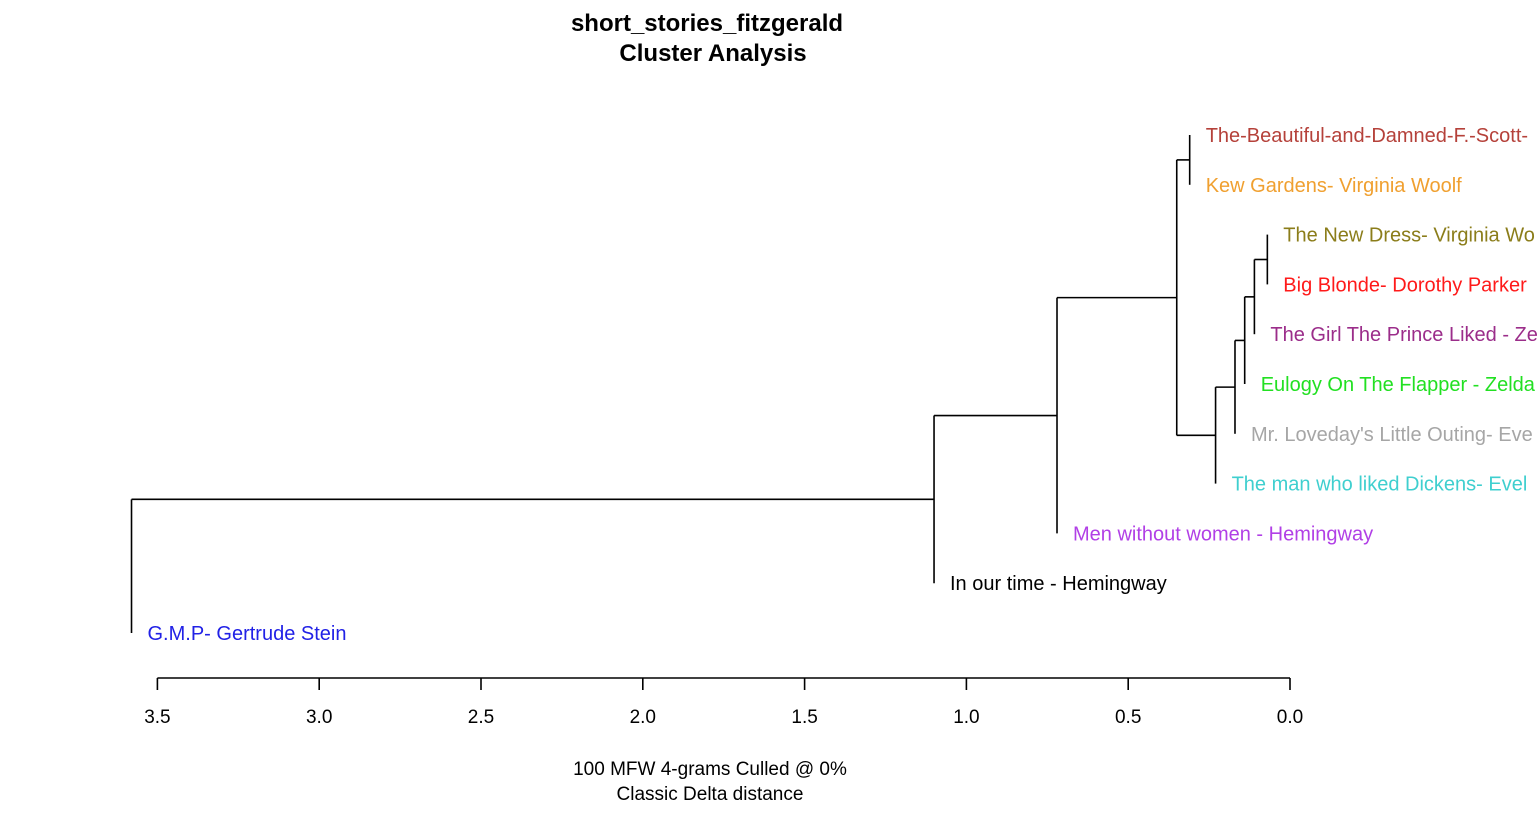  Describe the element at coordinates (804, 717) in the screenshot. I see `x-tick-label: 1.5` at that location.